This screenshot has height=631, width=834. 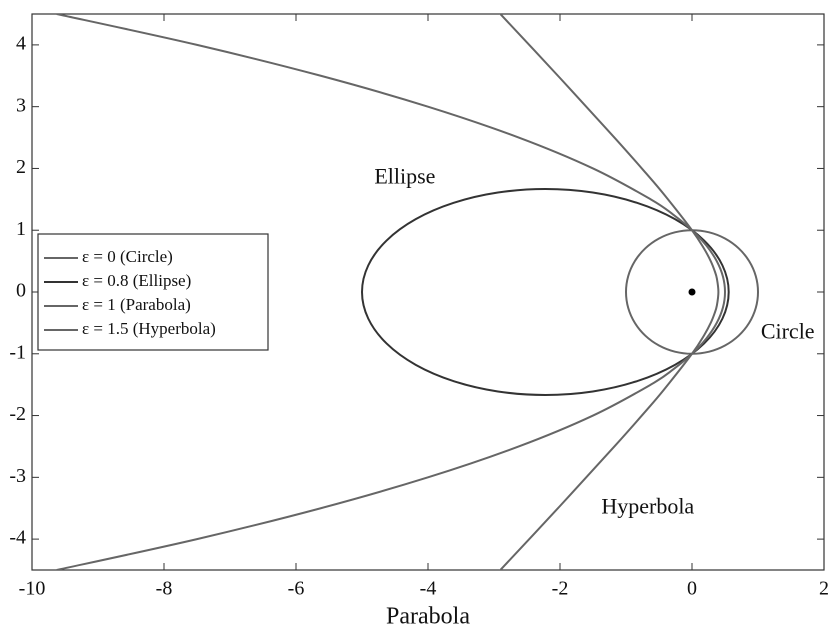 What do you see at coordinates (560, 589) in the screenshot?
I see `x-tick-label: -2` at bounding box center [560, 589].